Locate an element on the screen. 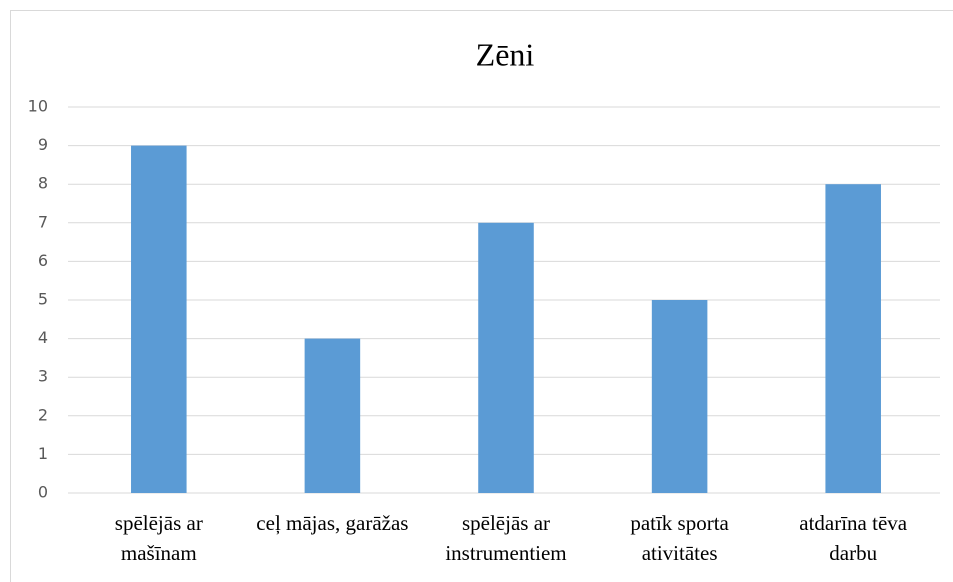  x-tick-label: spēlējās ar mašīnam is located at coordinates (158, 538).